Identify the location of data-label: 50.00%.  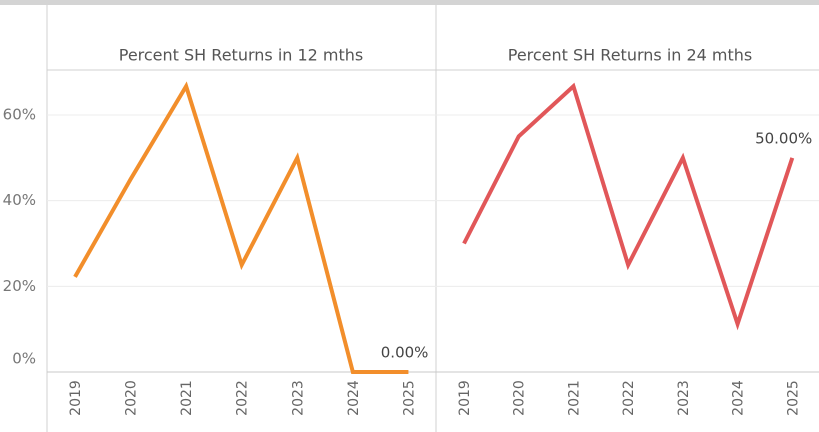
(783, 138).